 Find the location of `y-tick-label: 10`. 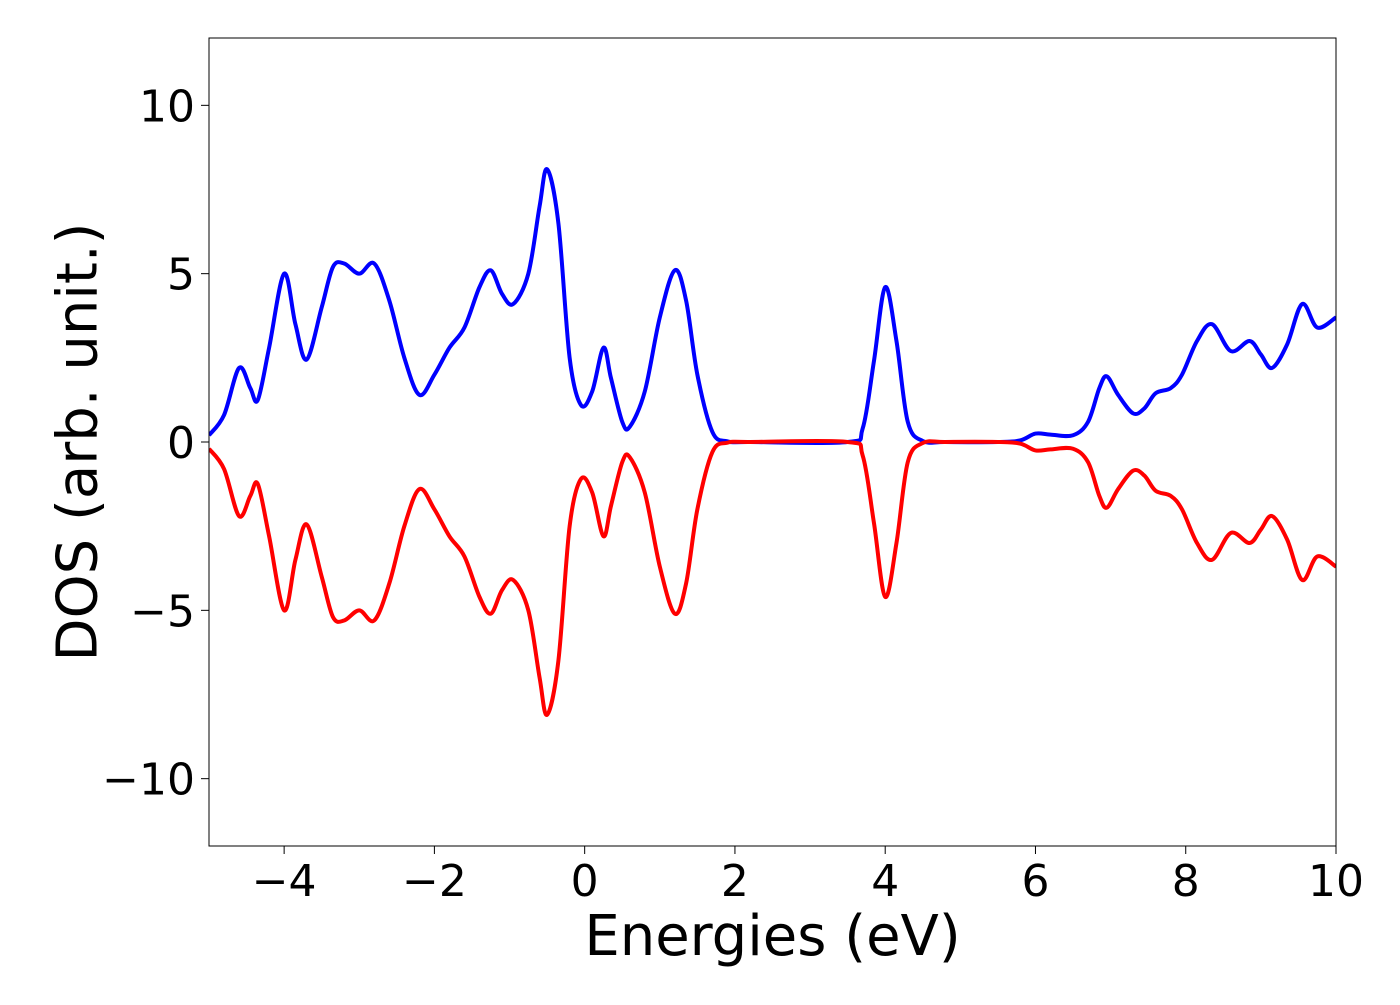

y-tick-label: 10 is located at coordinates (167, 106).